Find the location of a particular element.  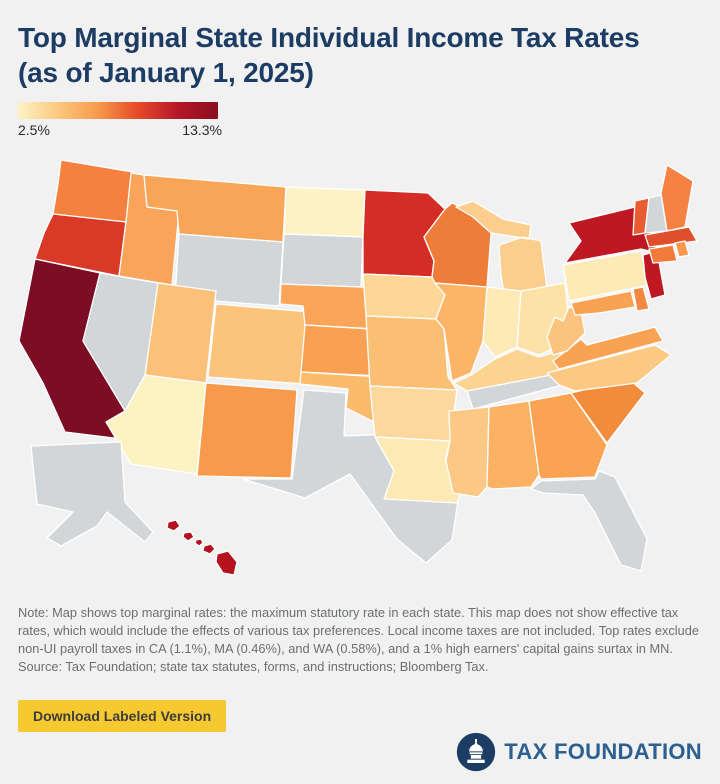

state-RI is located at coordinates (682, 249).